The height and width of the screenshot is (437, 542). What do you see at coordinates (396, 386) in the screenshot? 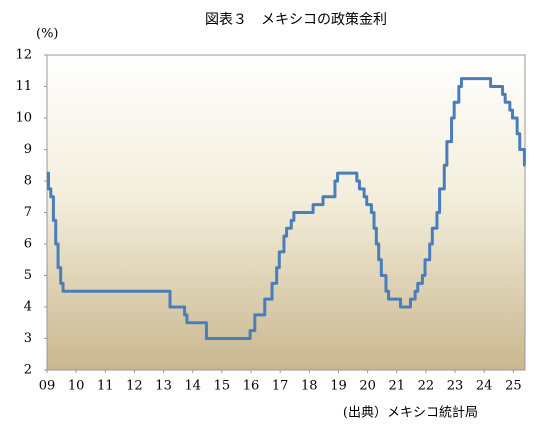
I see `x-tick-label: 21` at bounding box center [396, 386].